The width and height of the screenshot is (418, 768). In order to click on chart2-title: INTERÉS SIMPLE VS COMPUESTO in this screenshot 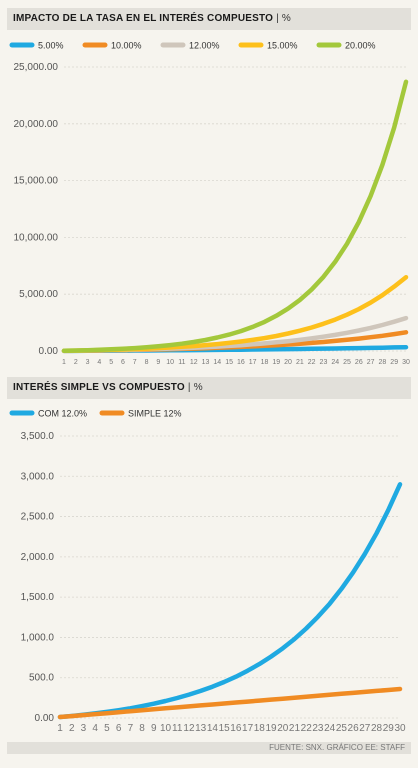, I will do `click(99, 387)`.